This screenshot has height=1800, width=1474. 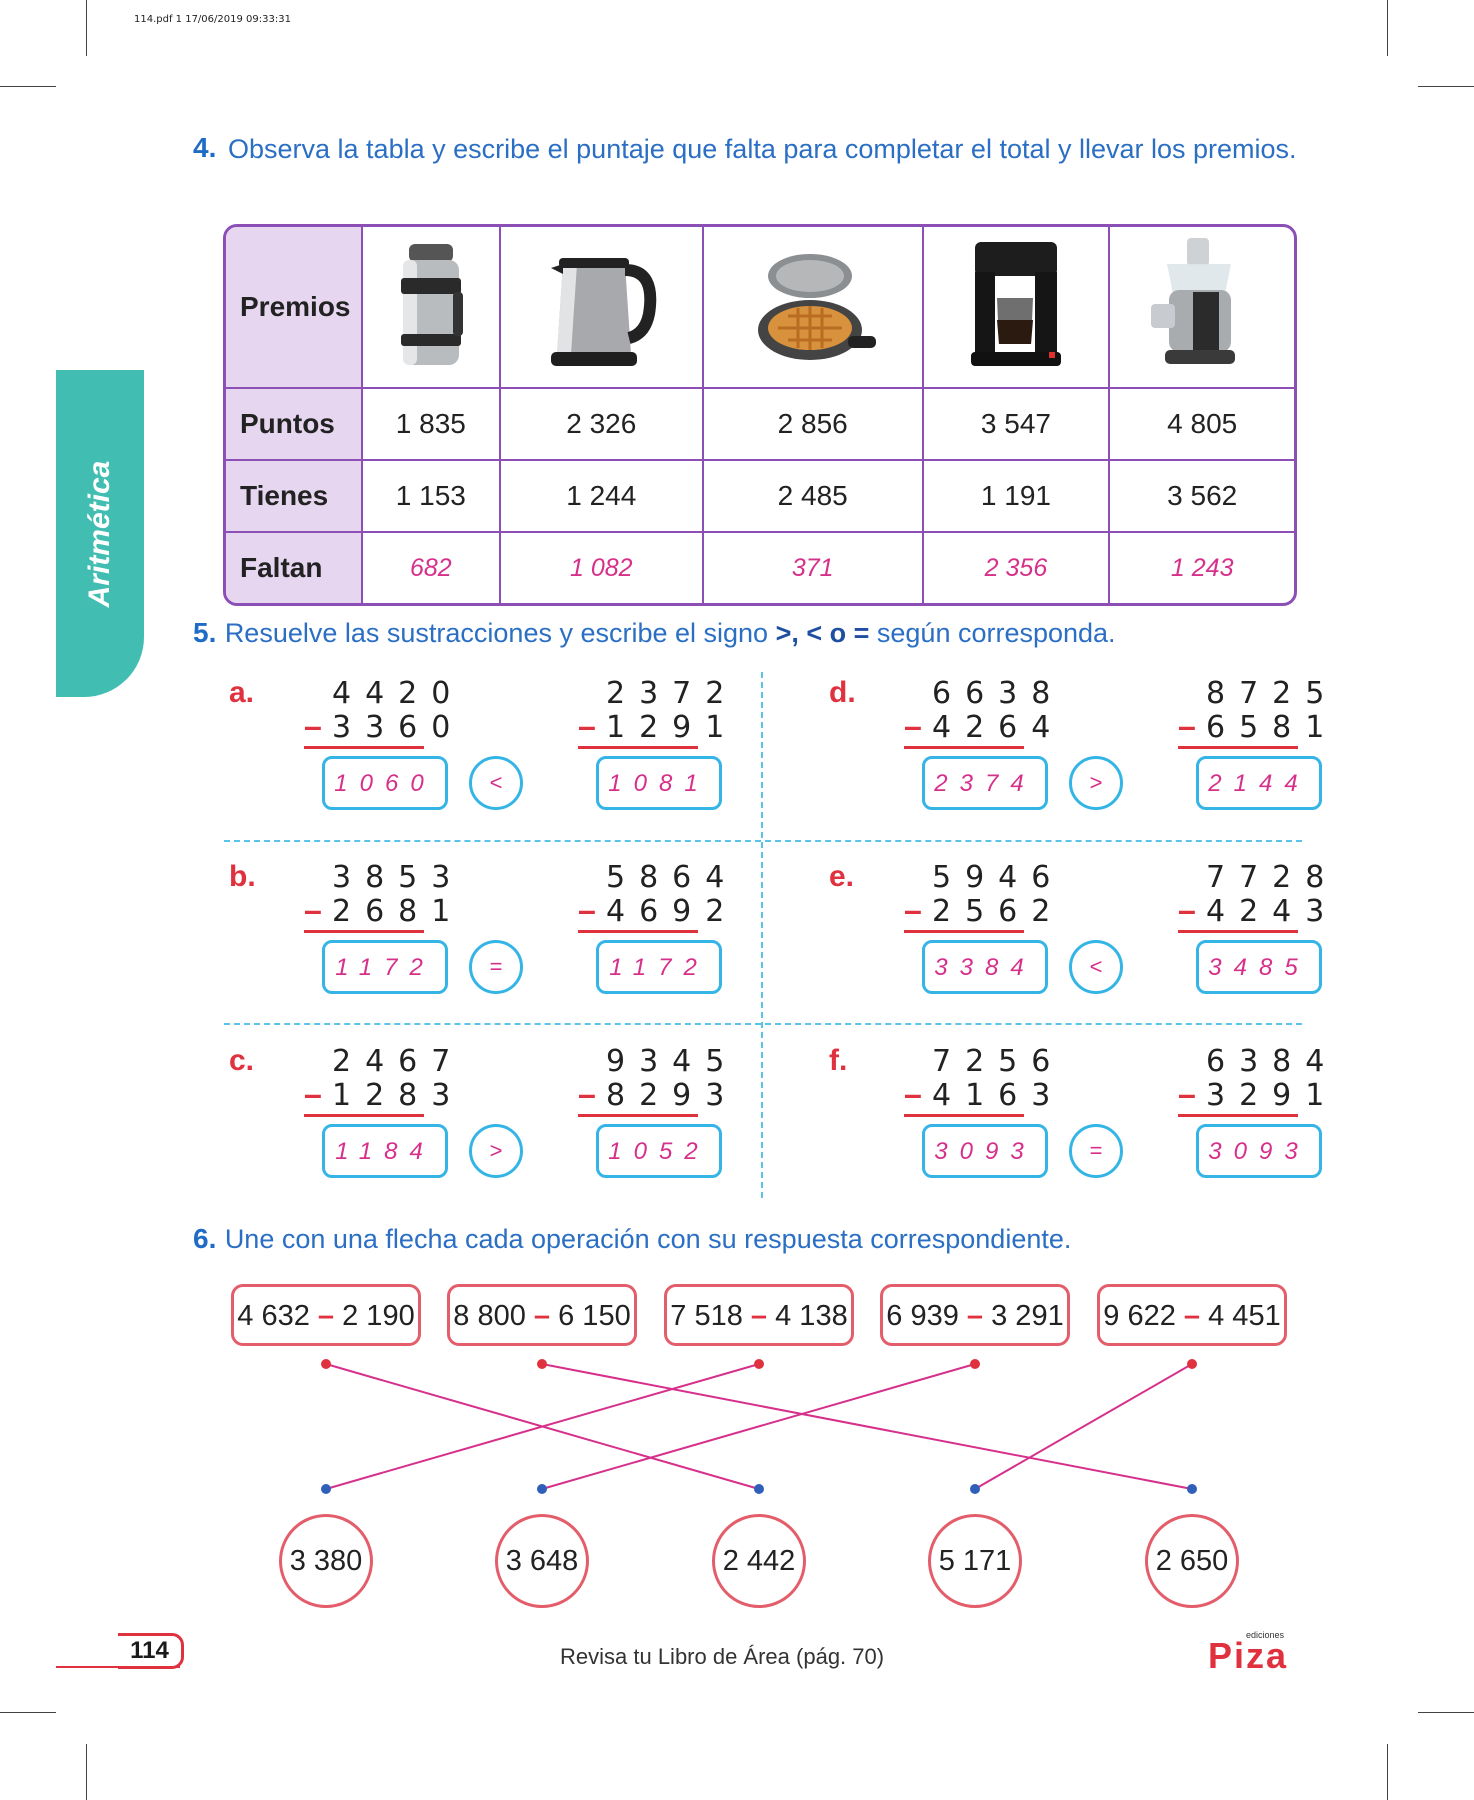 What do you see at coordinates (998, 1061) in the screenshot?
I see `minuend: 7256` at bounding box center [998, 1061].